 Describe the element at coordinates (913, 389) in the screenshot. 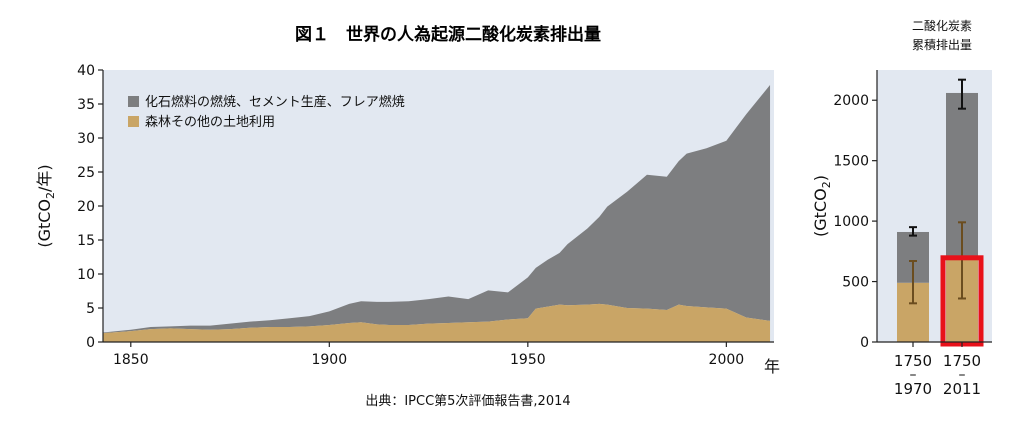

I see `cumulative-category-end: 1970` at that location.